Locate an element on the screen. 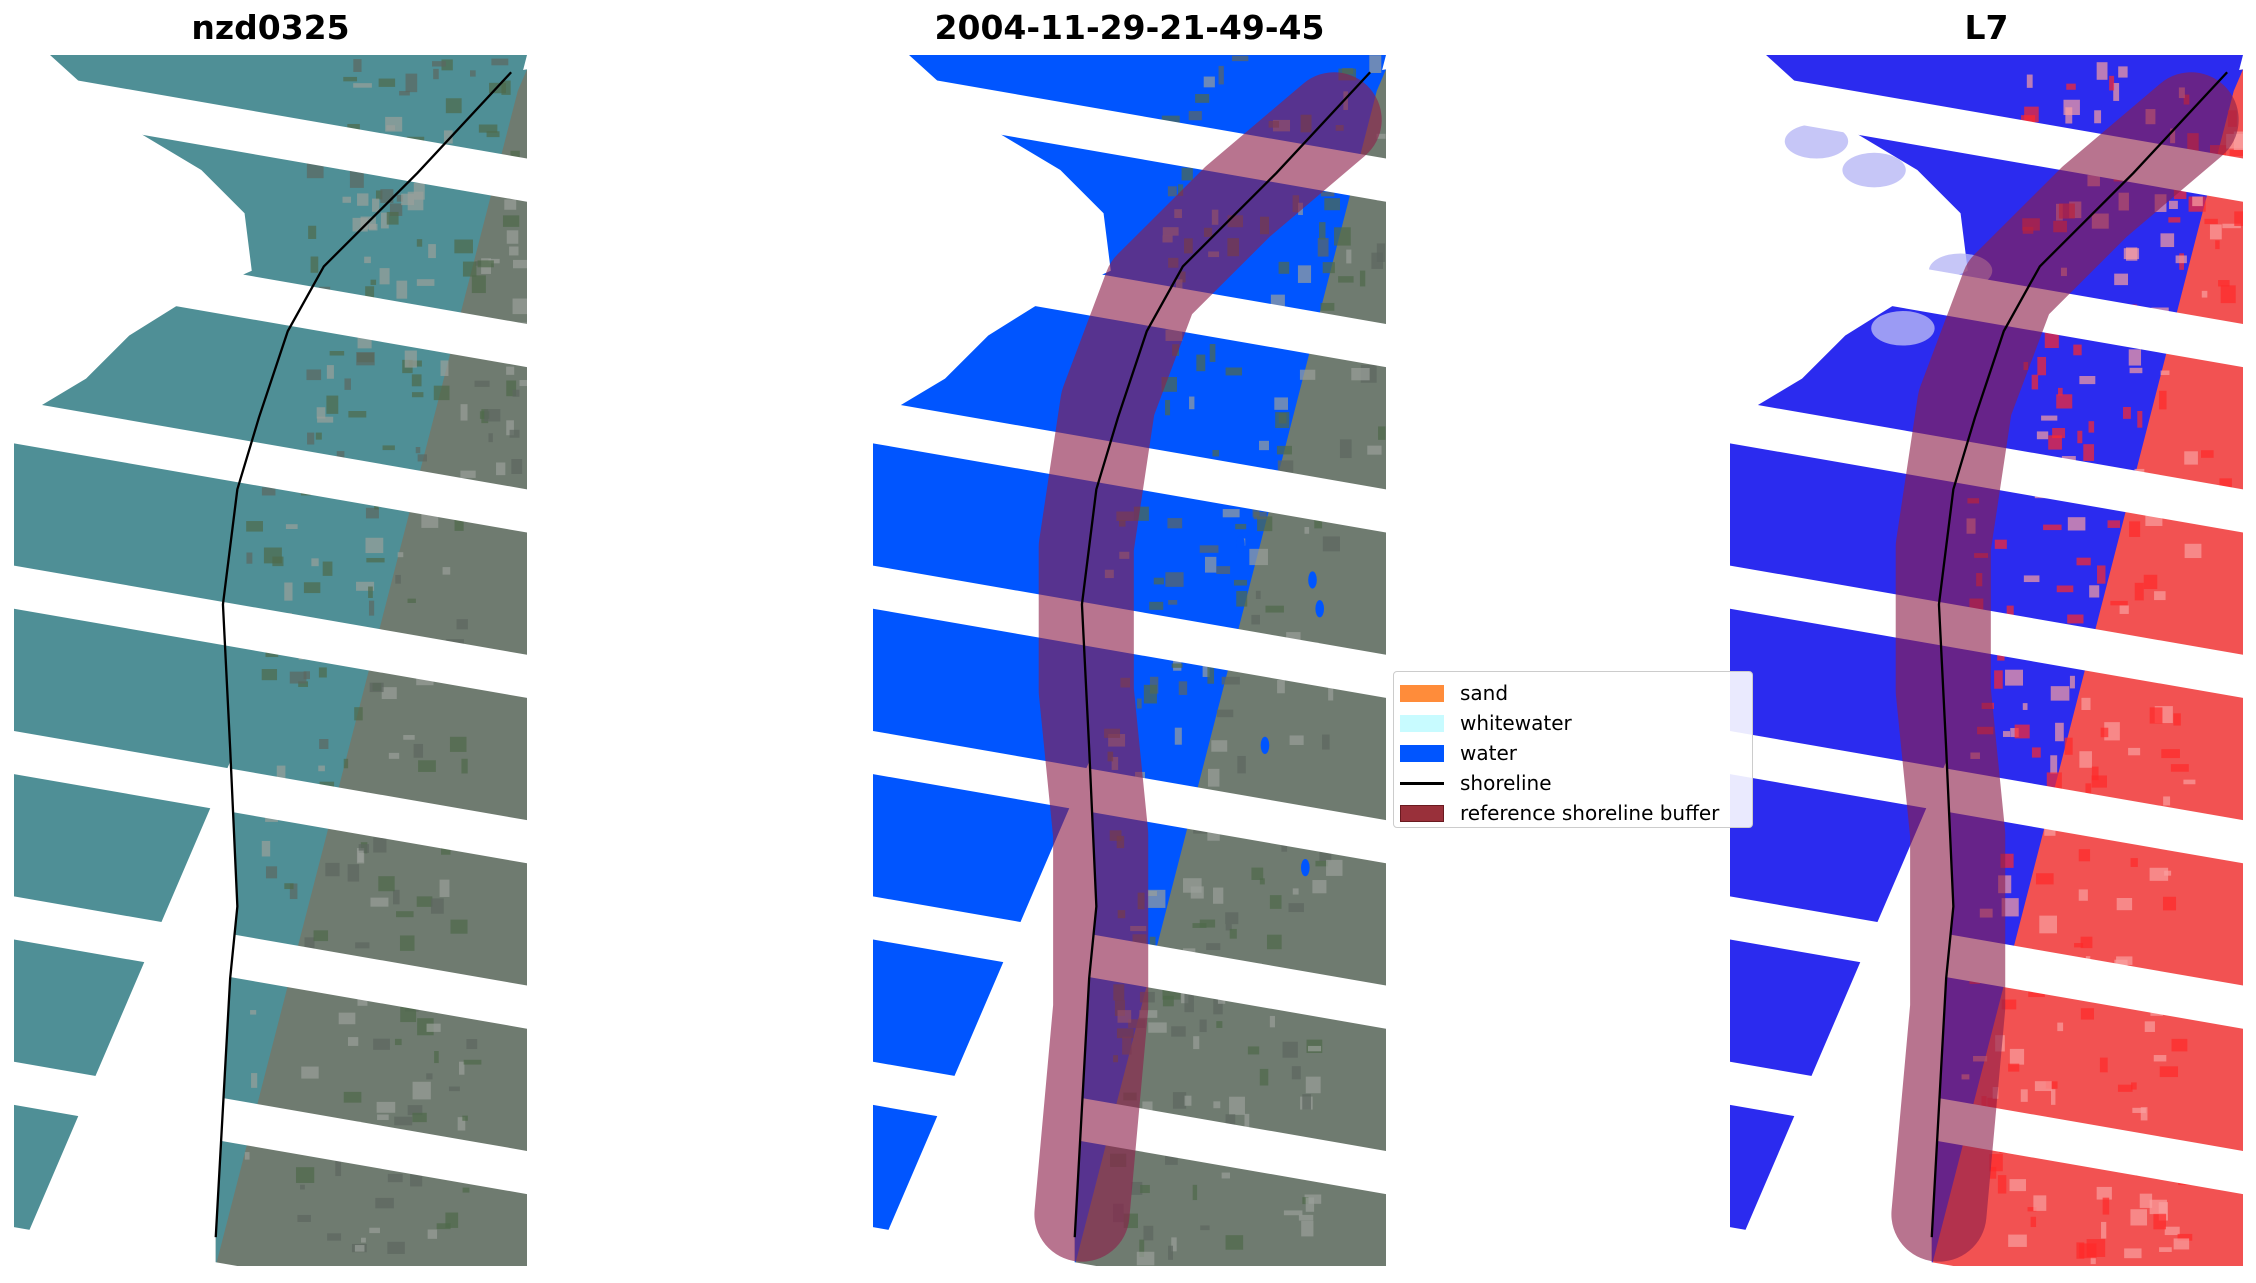 This screenshot has height=1283, width=2256. whitewater-swatch is located at coordinates (1422, 723).